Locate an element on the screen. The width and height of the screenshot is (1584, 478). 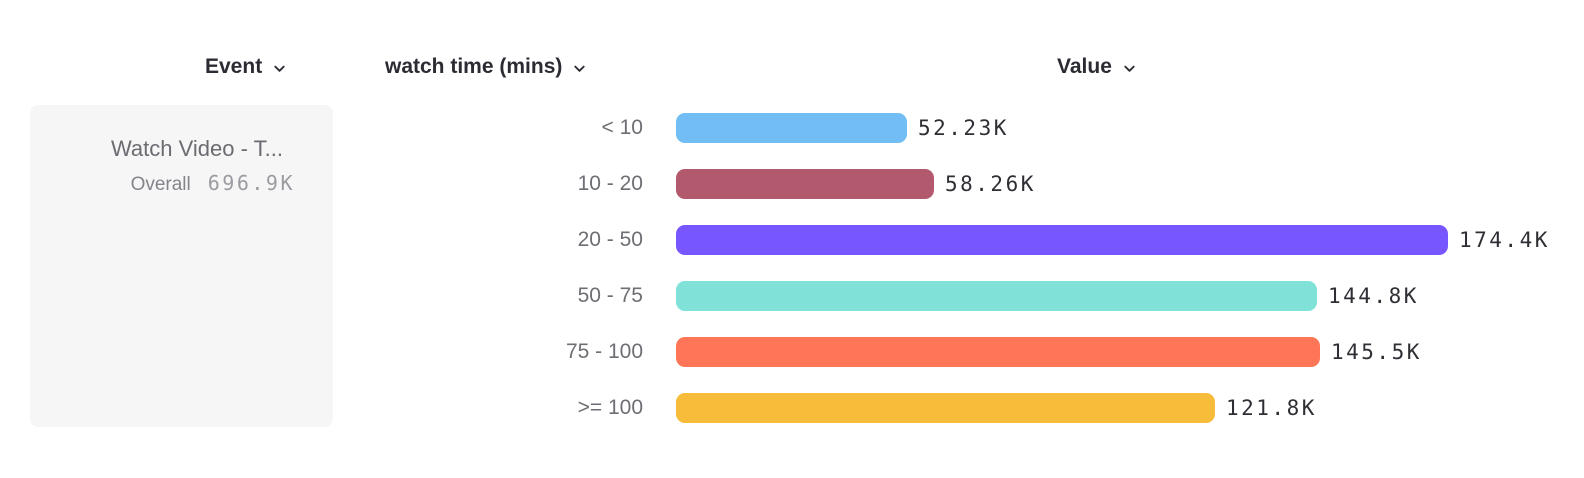
event-column-header: Event is located at coordinates (246, 67).